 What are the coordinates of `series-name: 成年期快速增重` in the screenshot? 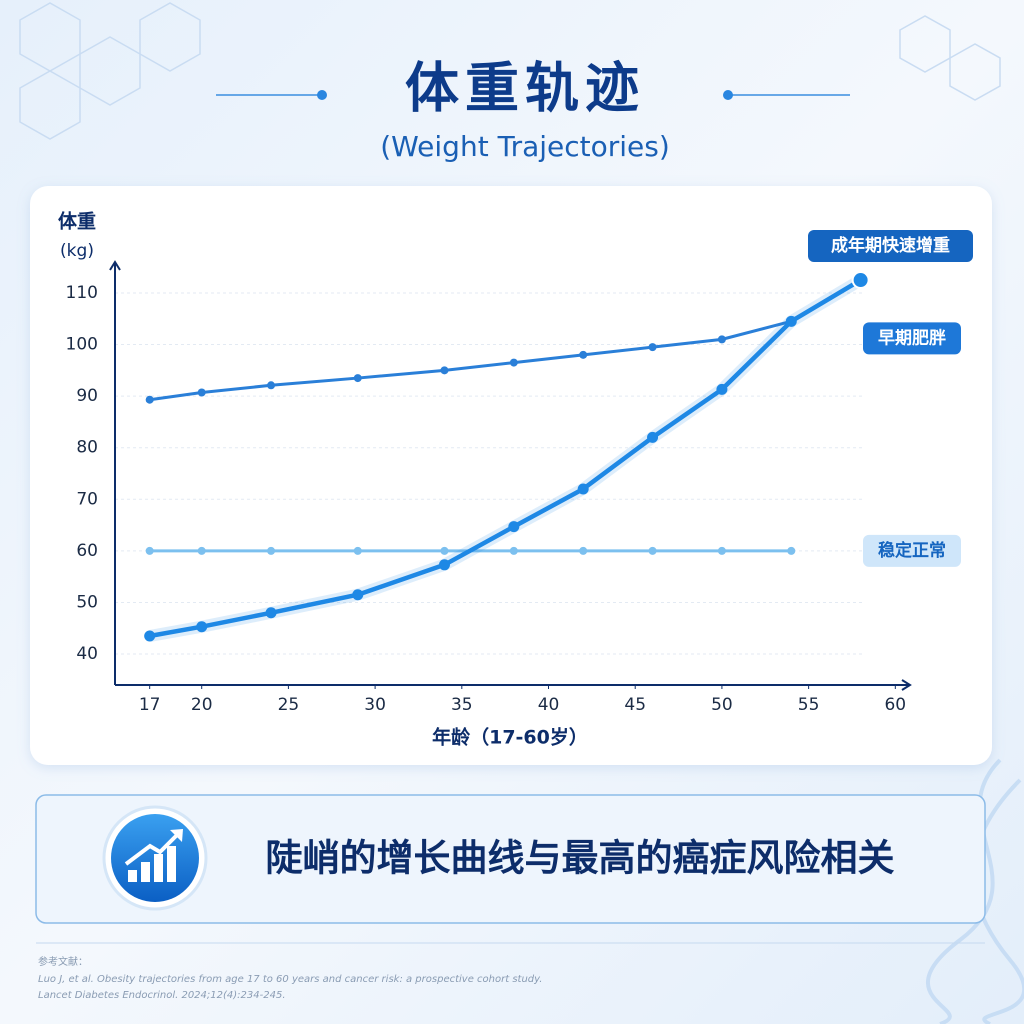 It's located at (890, 245).